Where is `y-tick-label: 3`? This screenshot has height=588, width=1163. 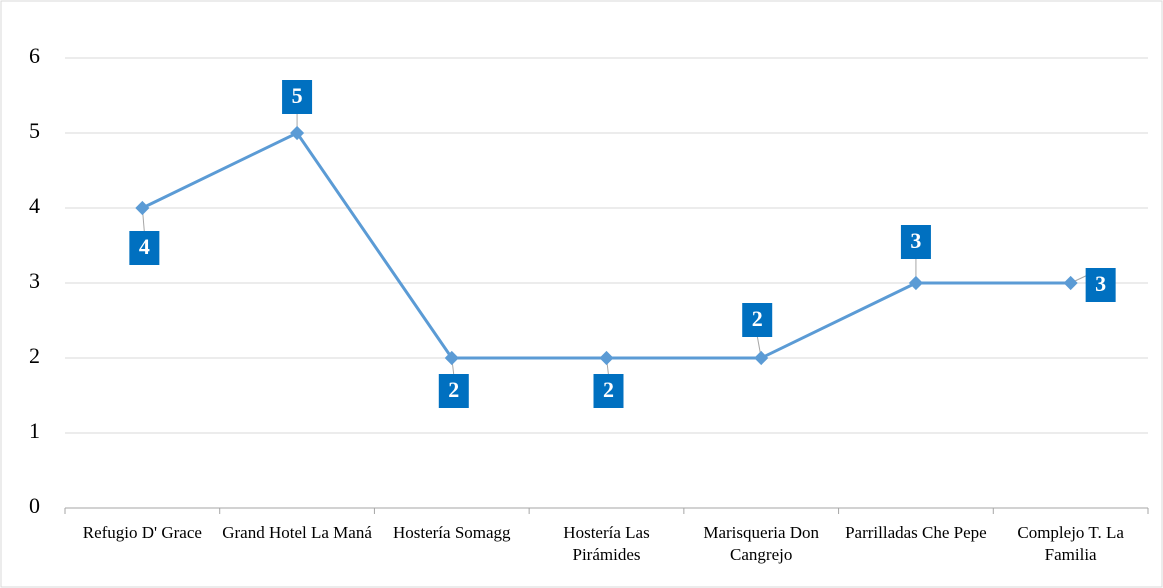
y-tick-label: 3 is located at coordinates (34, 280).